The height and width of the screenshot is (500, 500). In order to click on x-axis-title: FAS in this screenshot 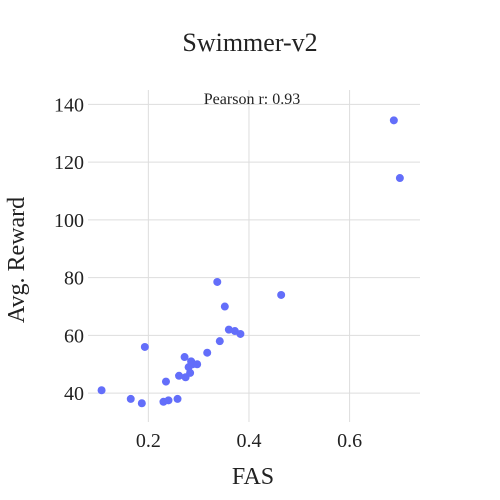, I will do `click(253, 477)`.